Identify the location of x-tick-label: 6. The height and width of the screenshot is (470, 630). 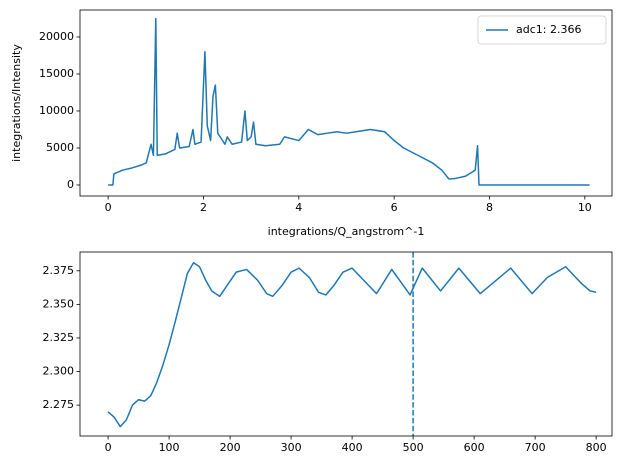
(394, 207).